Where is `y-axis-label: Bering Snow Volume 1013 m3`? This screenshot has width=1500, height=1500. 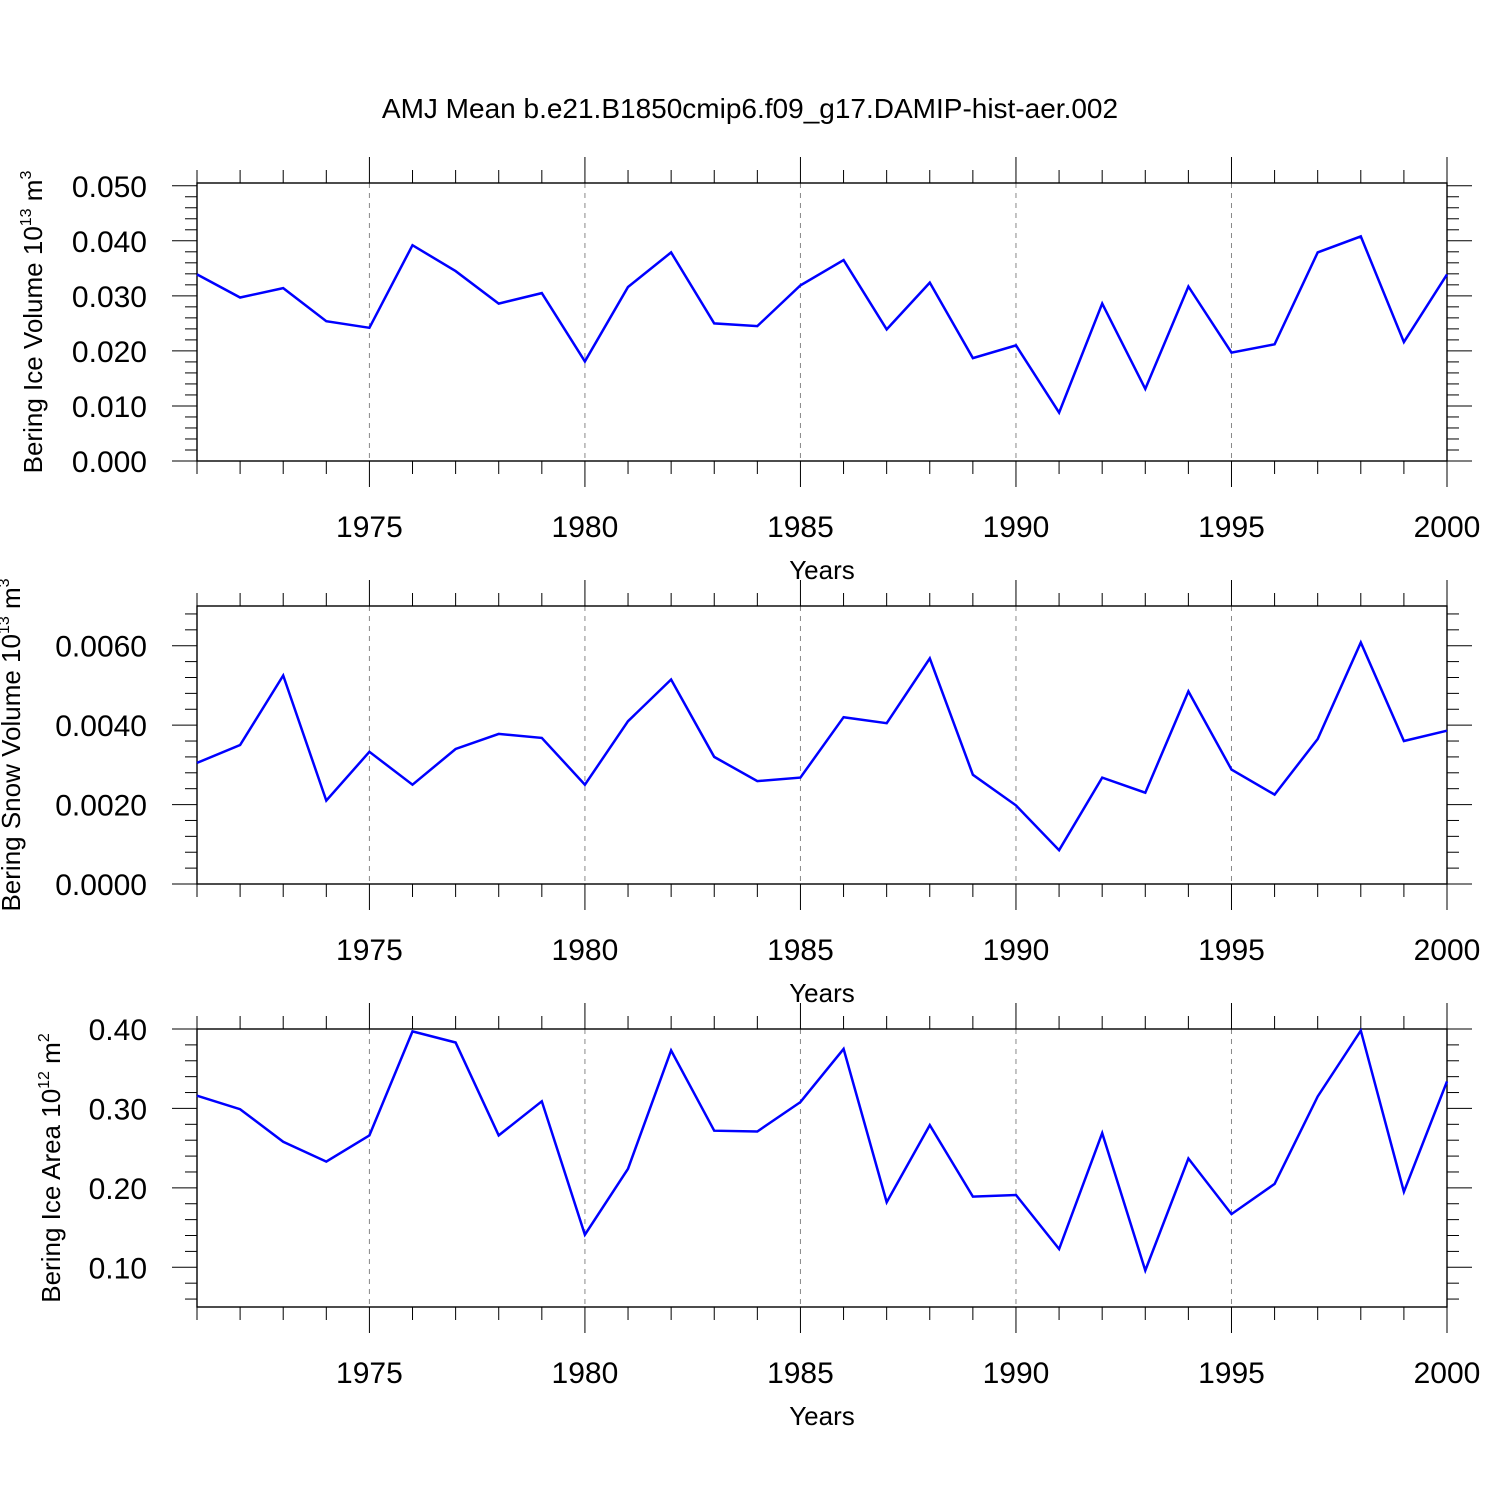 y-axis-label: Bering Snow Volume 1013 m3 is located at coordinates (13, 744).